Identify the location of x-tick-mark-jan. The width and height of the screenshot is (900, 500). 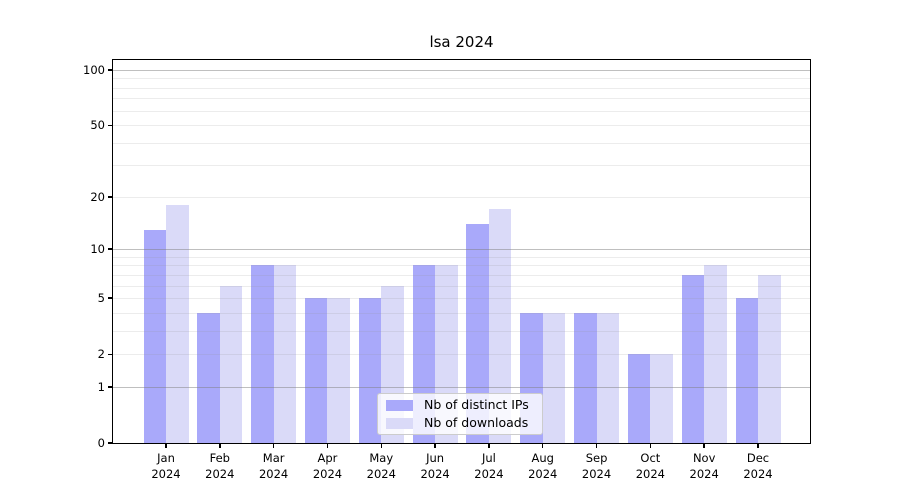
(166, 446).